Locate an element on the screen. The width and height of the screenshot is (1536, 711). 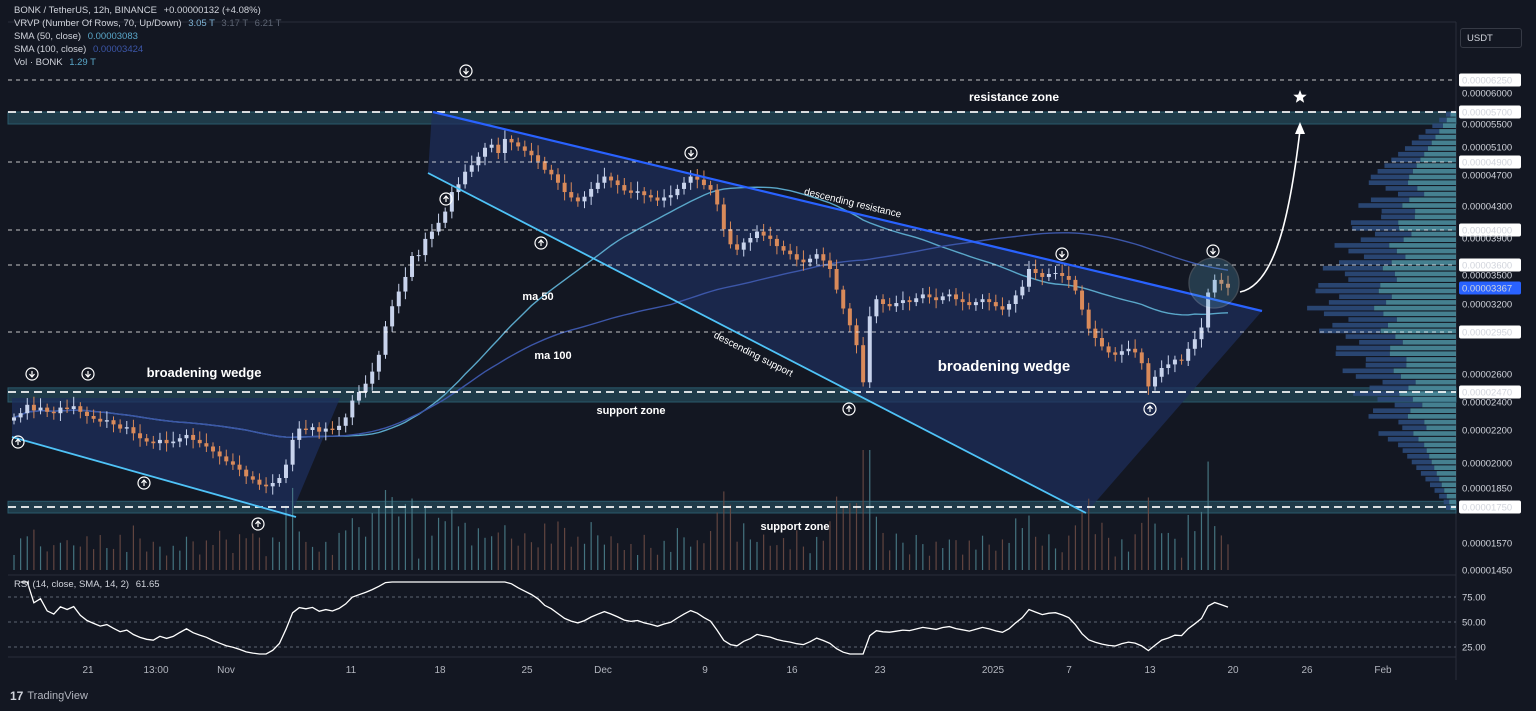
current-price-tag is located at coordinates (1490, 288).